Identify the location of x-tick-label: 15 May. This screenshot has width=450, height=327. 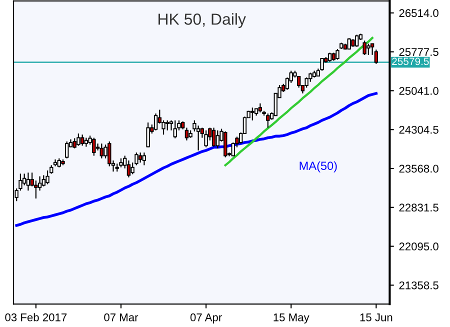
(292, 319).